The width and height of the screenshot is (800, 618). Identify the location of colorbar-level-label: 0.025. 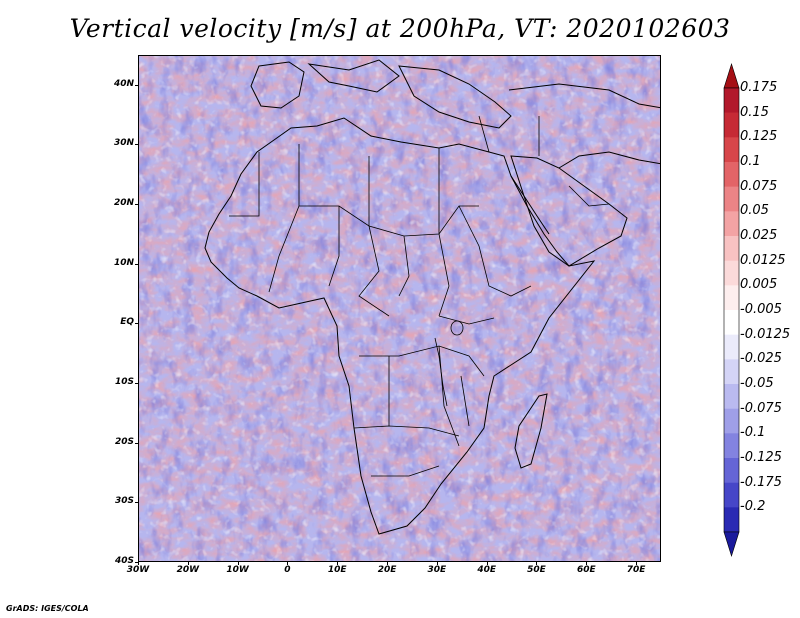
(759, 235).